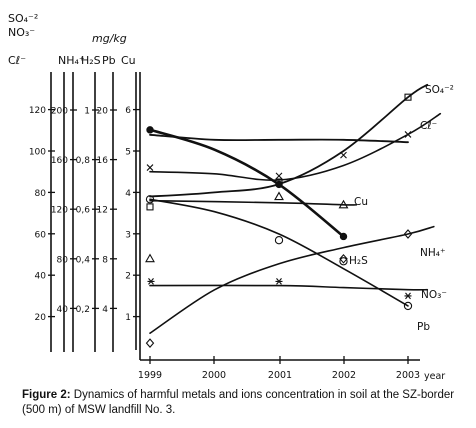 The image size is (476, 428). Describe the element at coordinates (63, 310) in the screenshot. I see `axis-tick-label-2-0: 40` at that location.